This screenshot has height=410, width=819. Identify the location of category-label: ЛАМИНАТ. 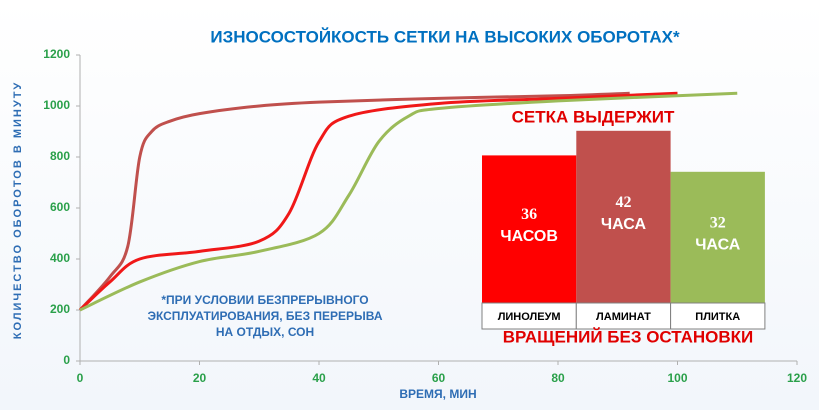
(623, 317).